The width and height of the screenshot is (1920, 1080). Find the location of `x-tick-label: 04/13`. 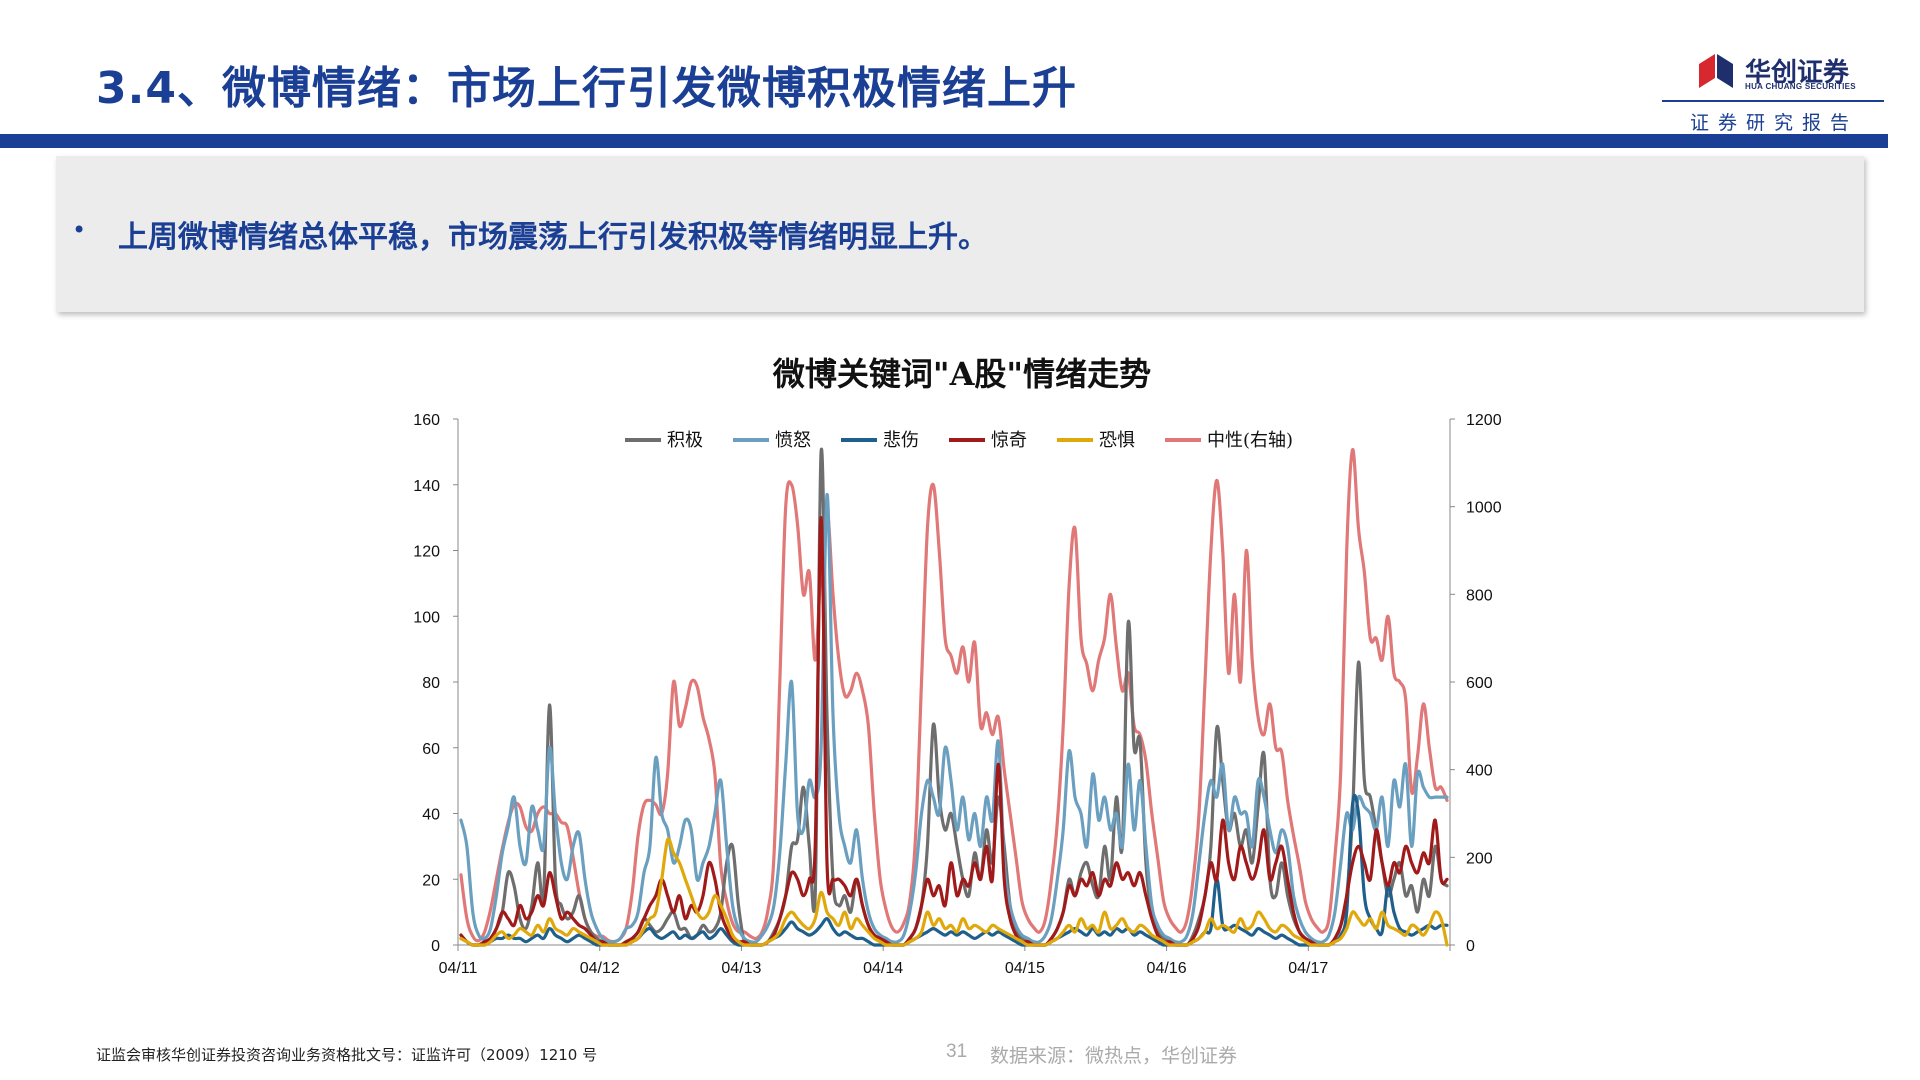

x-tick-label: 04/13 is located at coordinates (741, 968).